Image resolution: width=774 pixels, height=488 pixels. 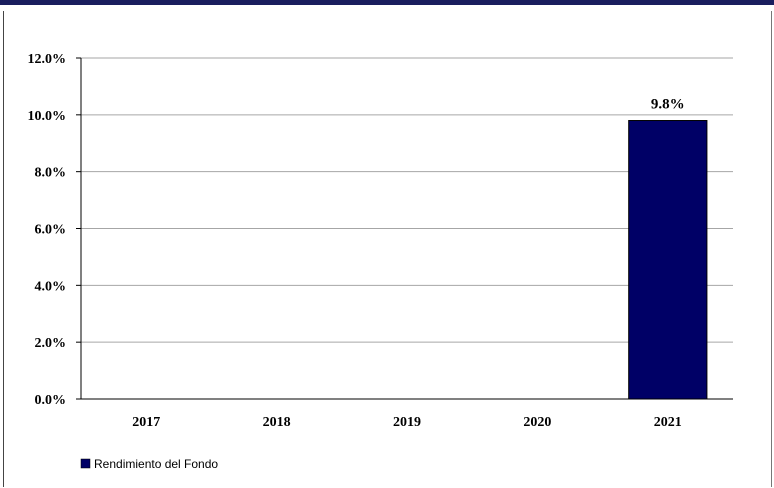 What do you see at coordinates (277, 422) in the screenshot?
I see `x-tick-label: 2018` at bounding box center [277, 422].